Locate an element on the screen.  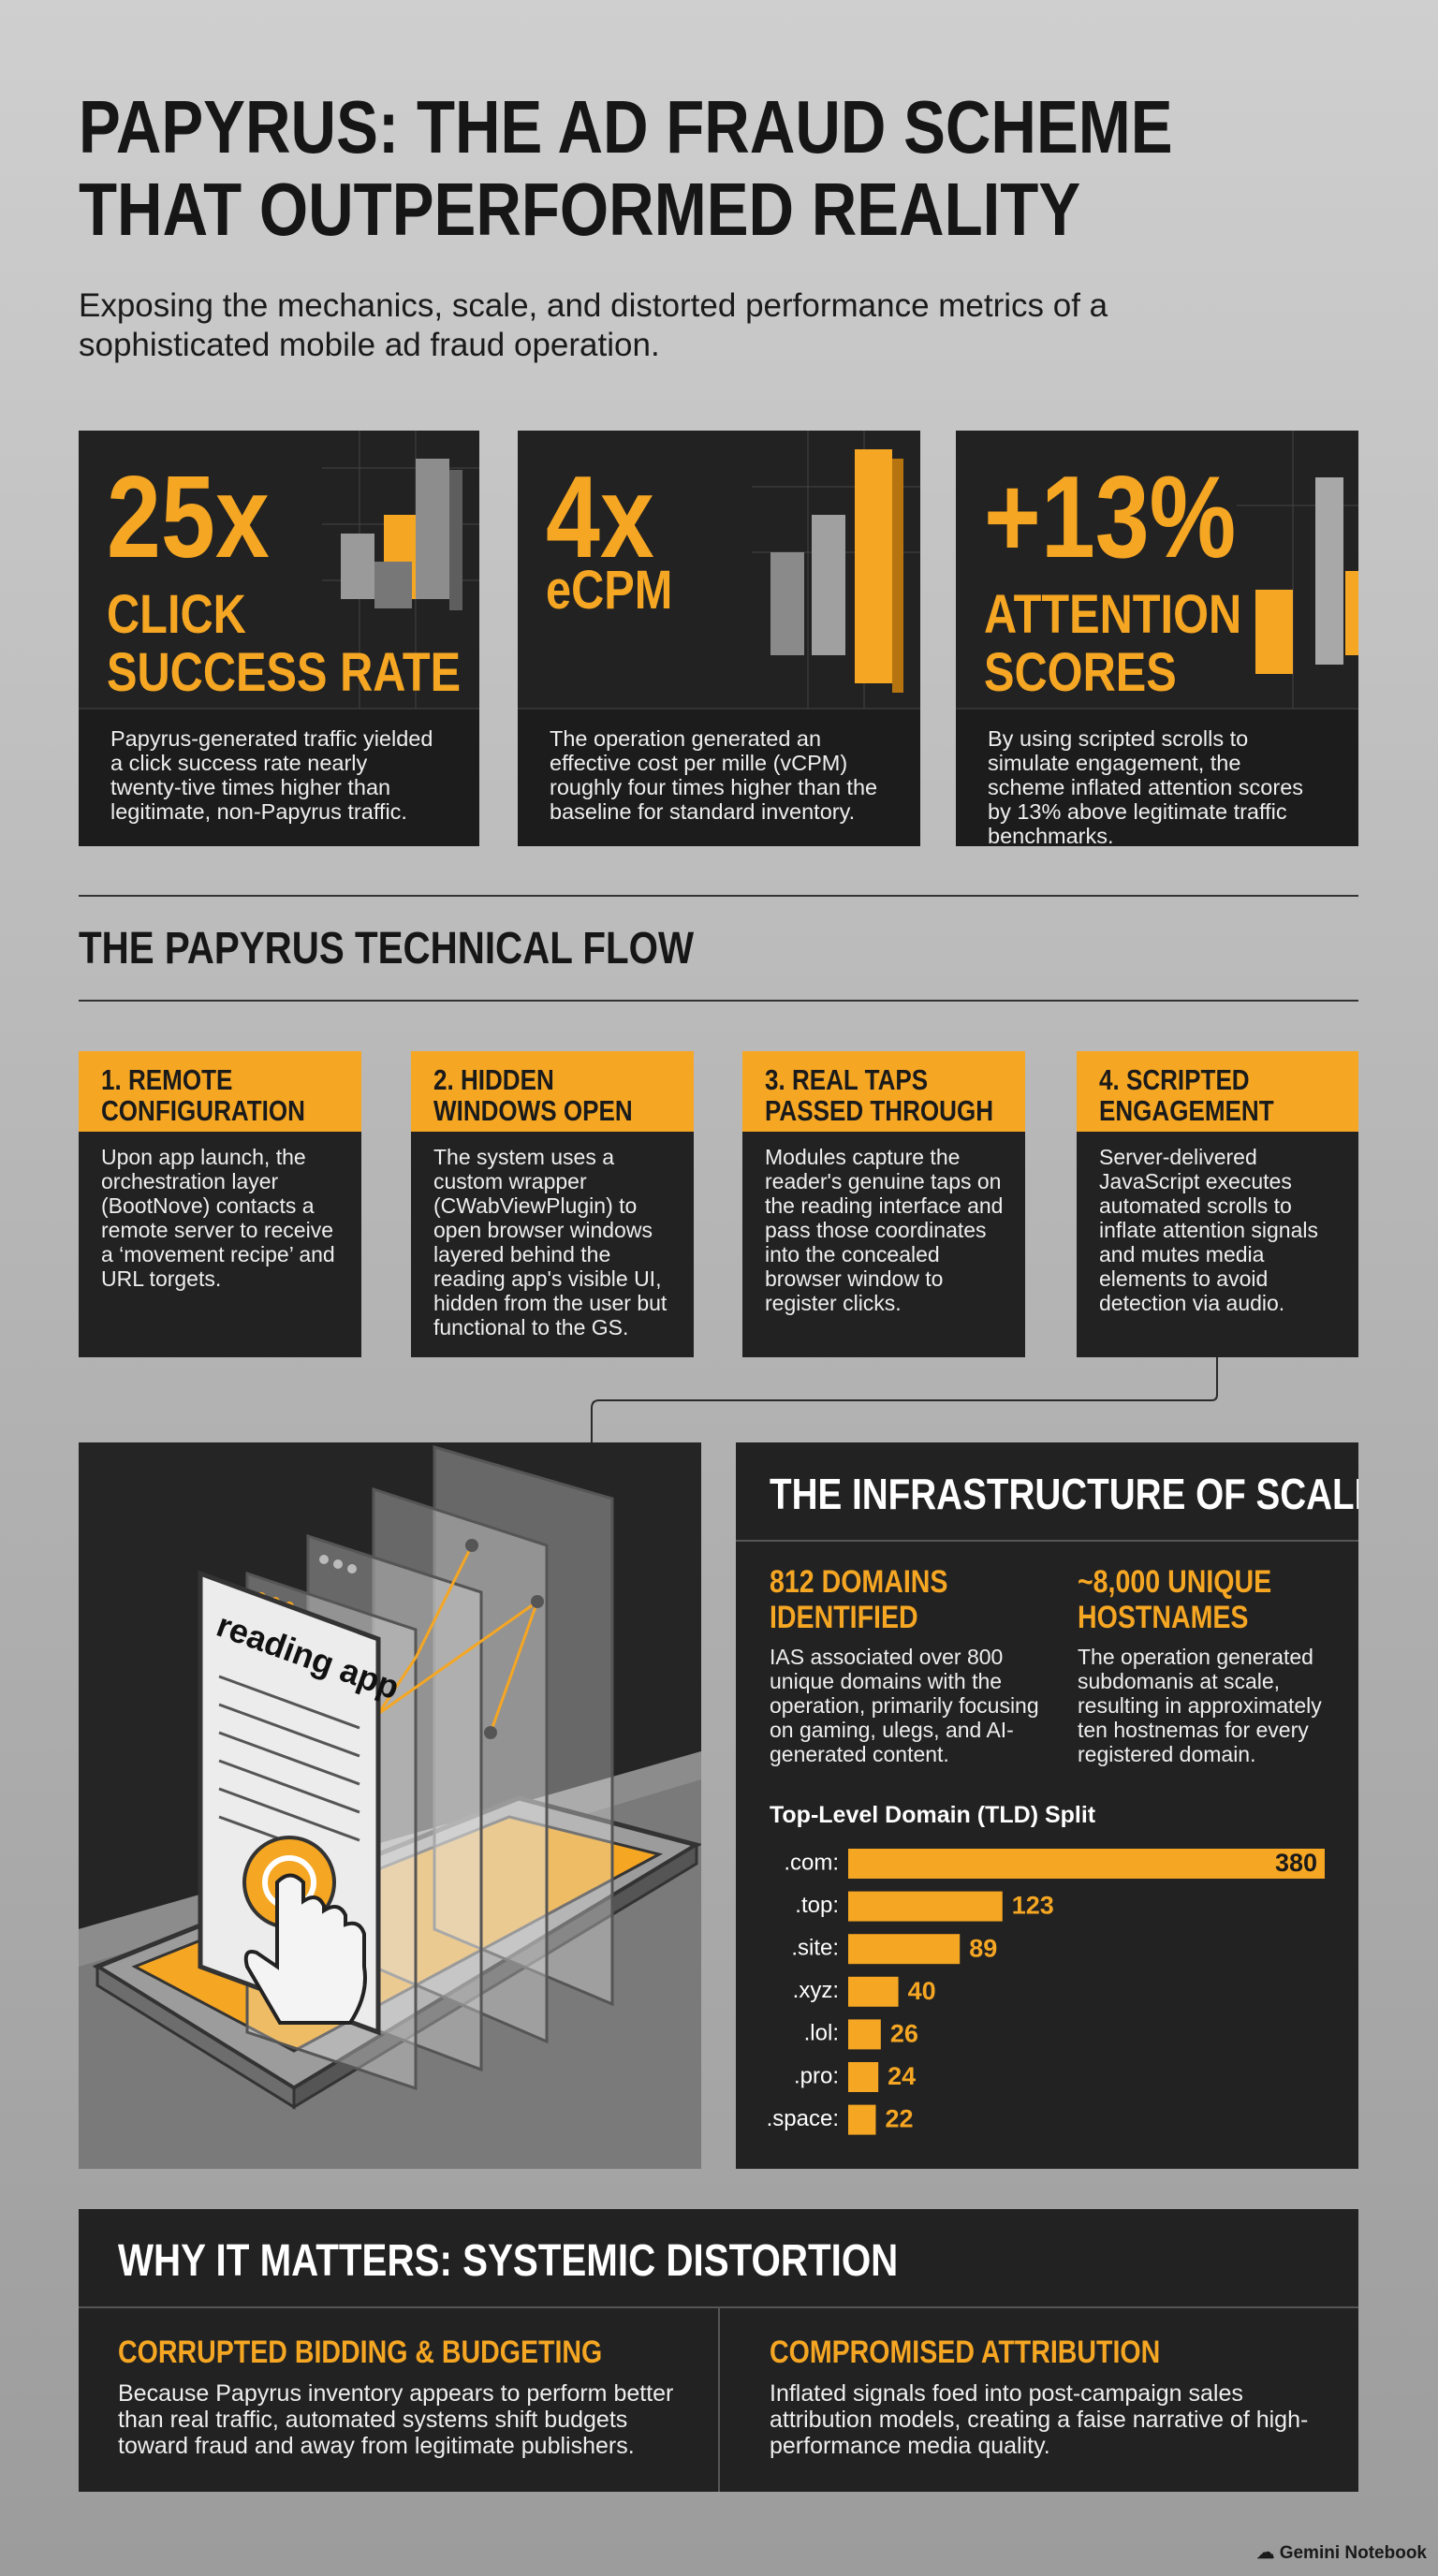
step-title: 1. REMOTE is located at coordinates (167, 1079).